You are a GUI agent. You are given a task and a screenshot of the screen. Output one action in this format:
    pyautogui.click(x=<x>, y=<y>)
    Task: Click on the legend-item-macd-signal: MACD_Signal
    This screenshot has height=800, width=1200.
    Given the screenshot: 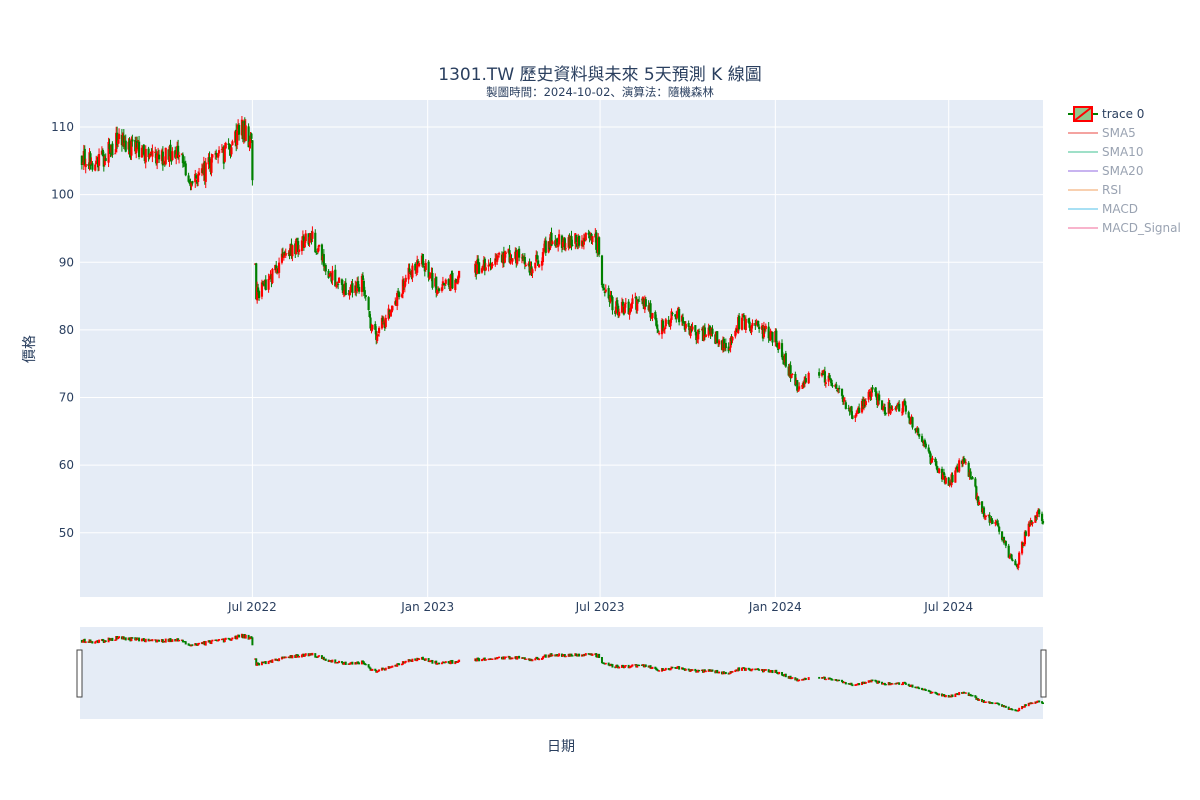 What is the action you would take?
    pyautogui.click(x=1124, y=228)
    